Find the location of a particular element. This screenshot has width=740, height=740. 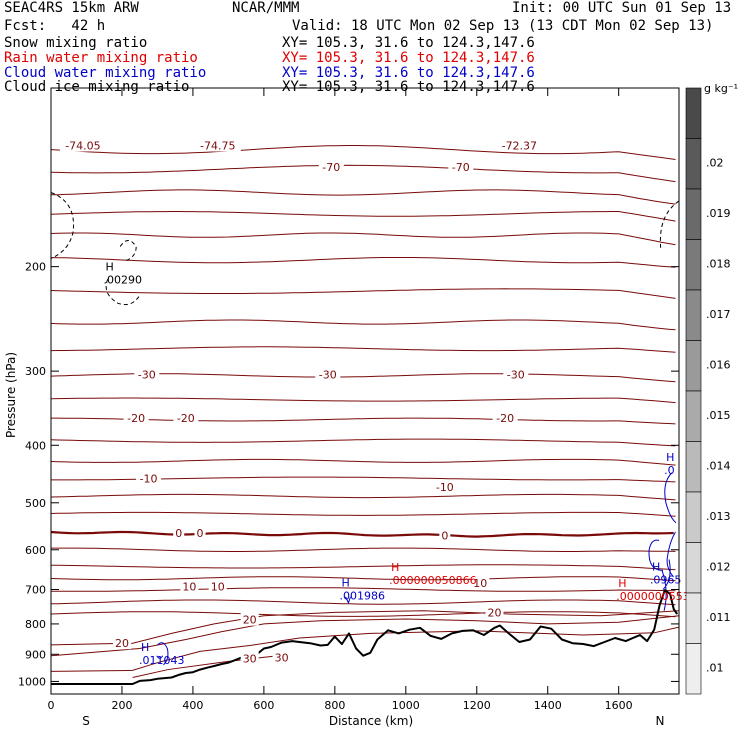

max-marker-value: .0000000553 is located at coordinates (652, 596).